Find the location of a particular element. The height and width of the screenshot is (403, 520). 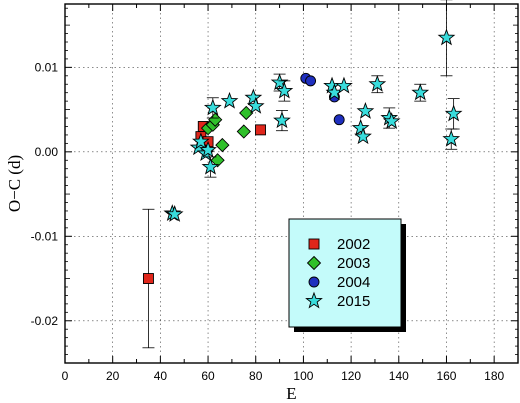

legend-label-2015: 2015 is located at coordinates (353, 301).